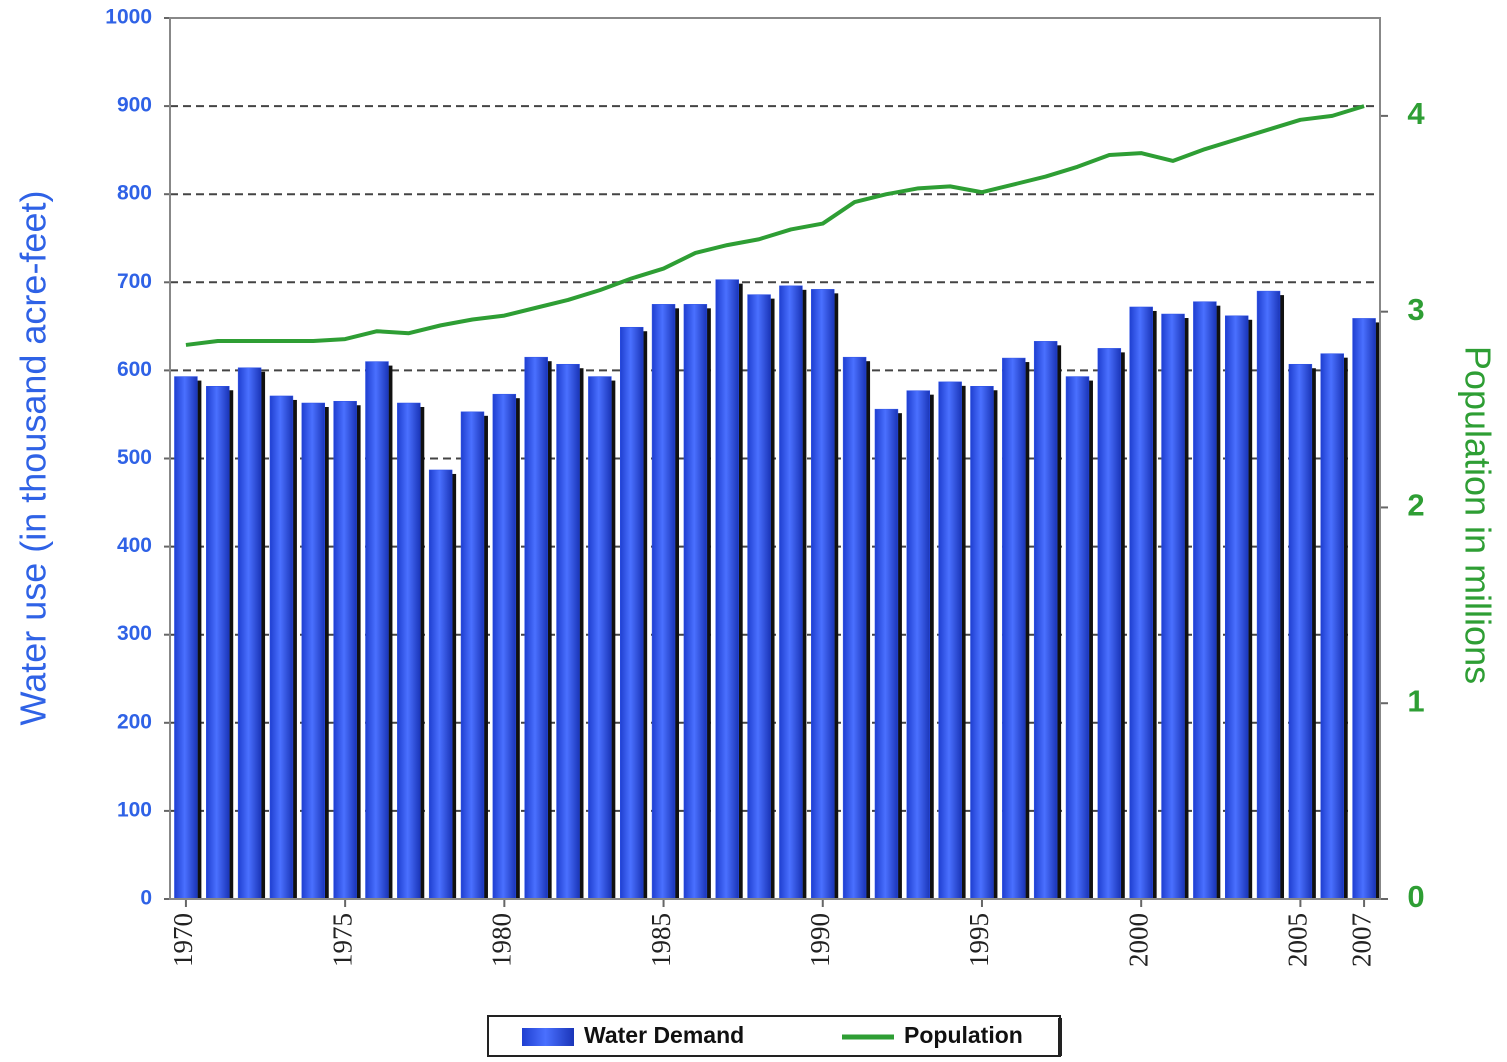 The width and height of the screenshot is (1507, 1062). What do you see at coordinates (134, 809) in the screenshot?
I see `y-tick-label: 100` at bounding box center [134, 809].